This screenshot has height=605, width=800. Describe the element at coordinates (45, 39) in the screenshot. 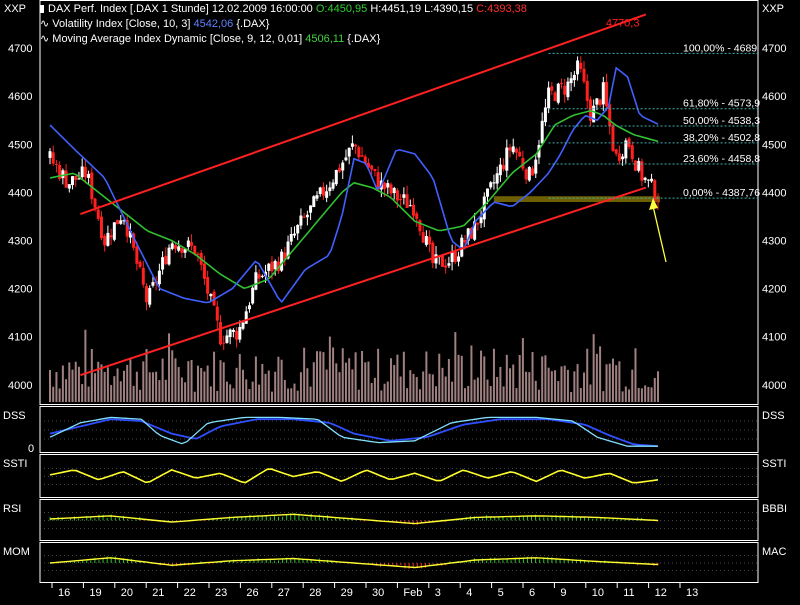

I see `line-indicator-icon: ∿` at that location.